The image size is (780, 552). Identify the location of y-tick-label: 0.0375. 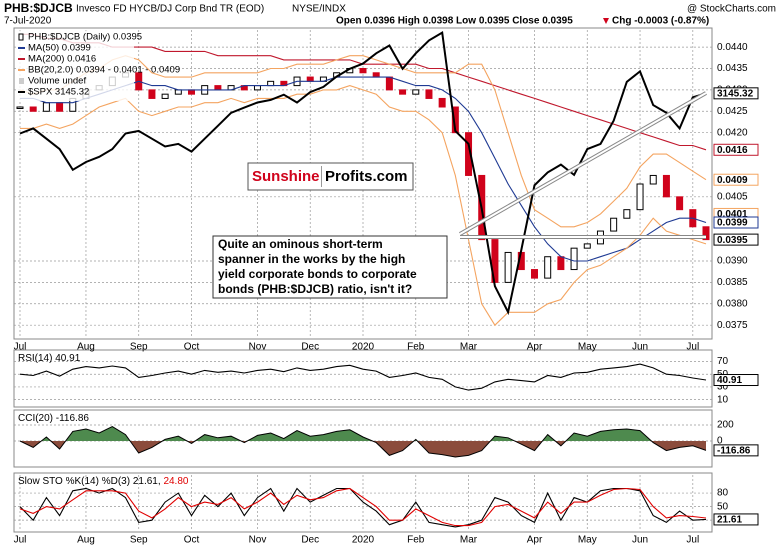
(732, 325).